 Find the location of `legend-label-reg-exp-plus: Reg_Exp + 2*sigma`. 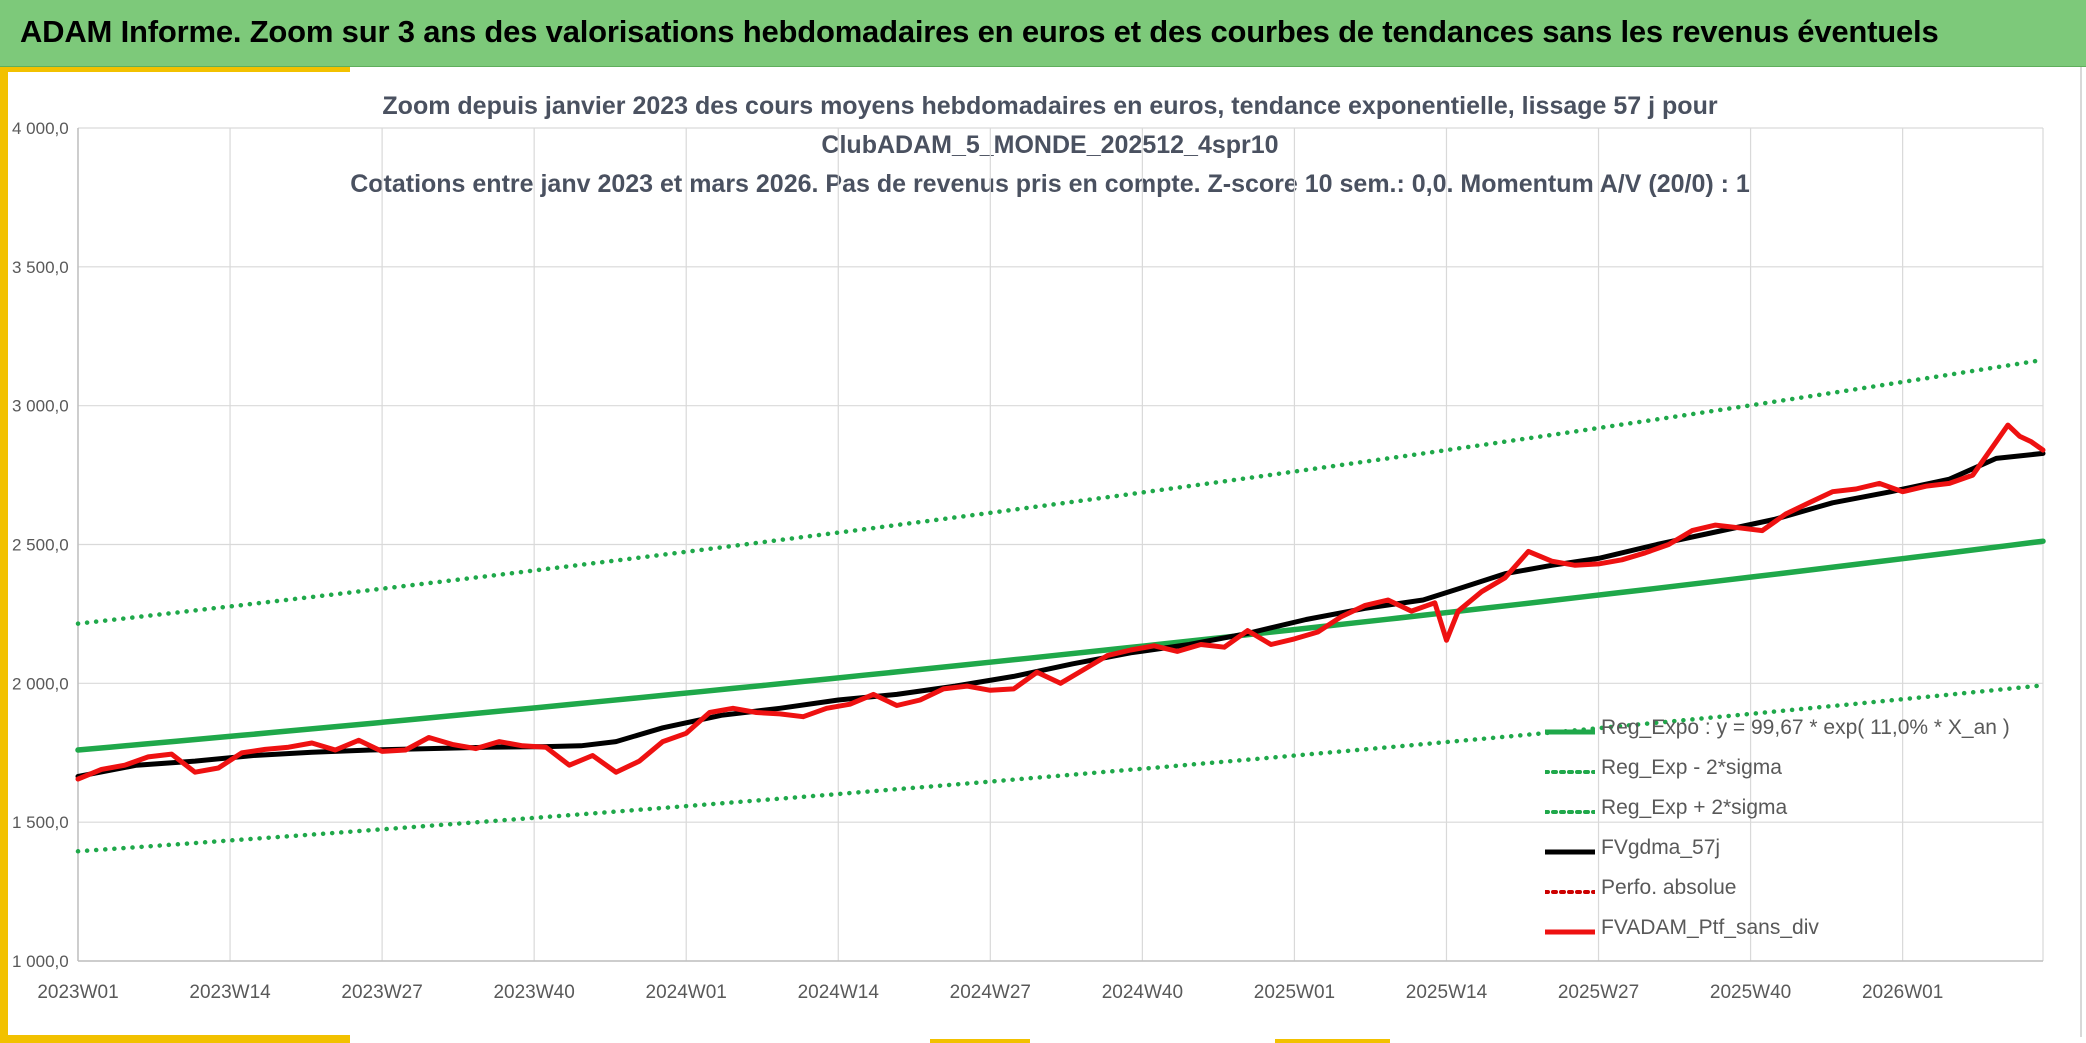

legend-label-reg-exp-plus: Reg_Exp + 2*sigma is located at coordinates (1694, 807).